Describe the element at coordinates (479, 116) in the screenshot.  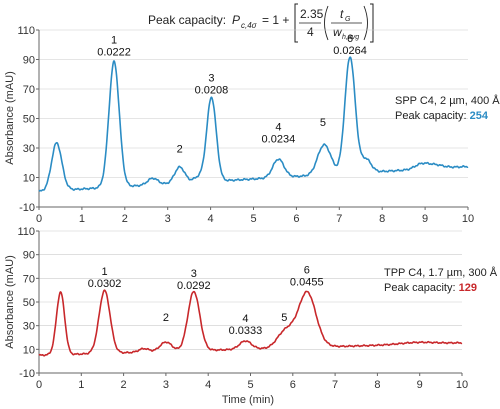
I see `top-peak-capacity-value: 254` at that location.